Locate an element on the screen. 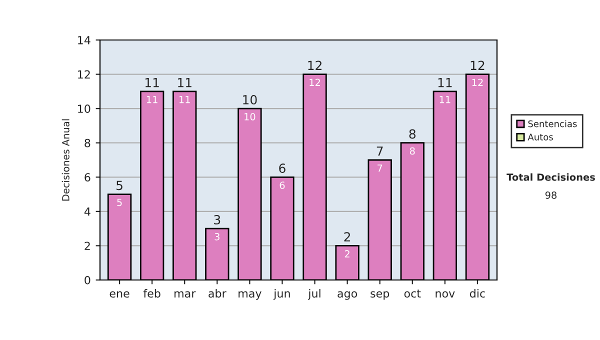 This screenshot has width=600, height=340. total-label: 10 is located at coordinates (250, 99).